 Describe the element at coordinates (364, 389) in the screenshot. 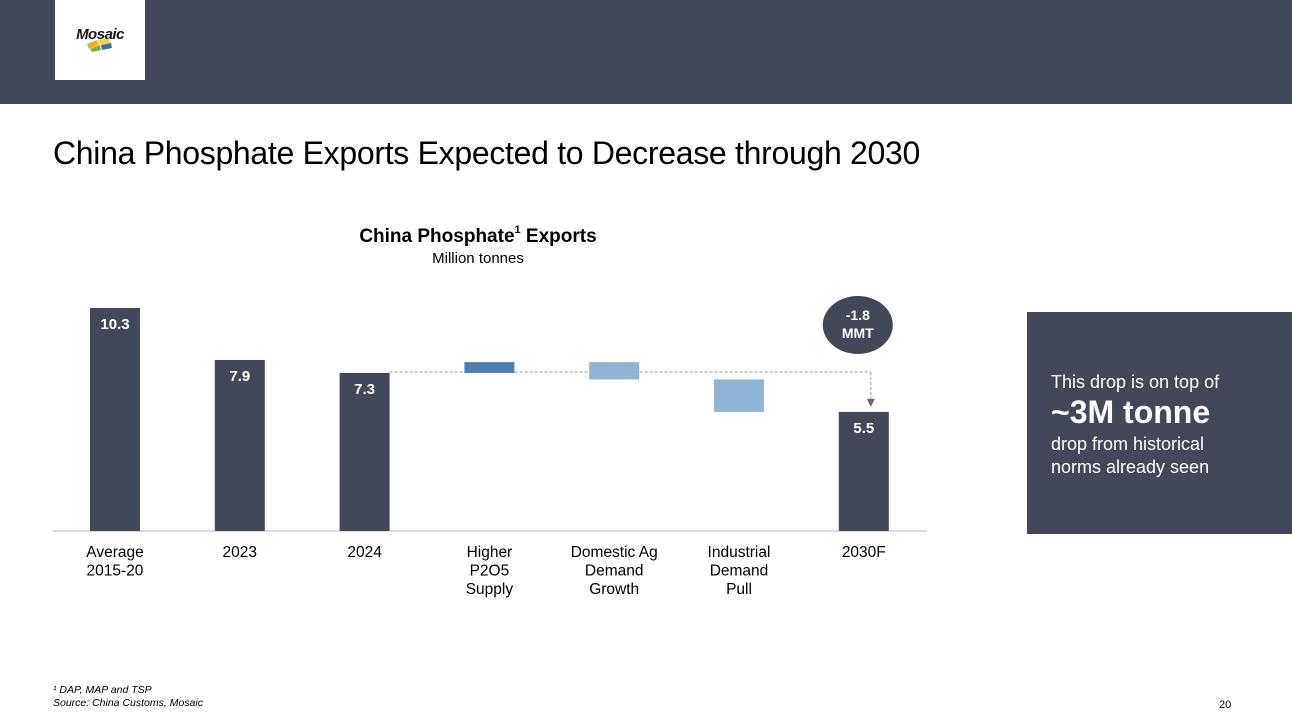

I see `bar-value-label-2: 7.3` at that location.